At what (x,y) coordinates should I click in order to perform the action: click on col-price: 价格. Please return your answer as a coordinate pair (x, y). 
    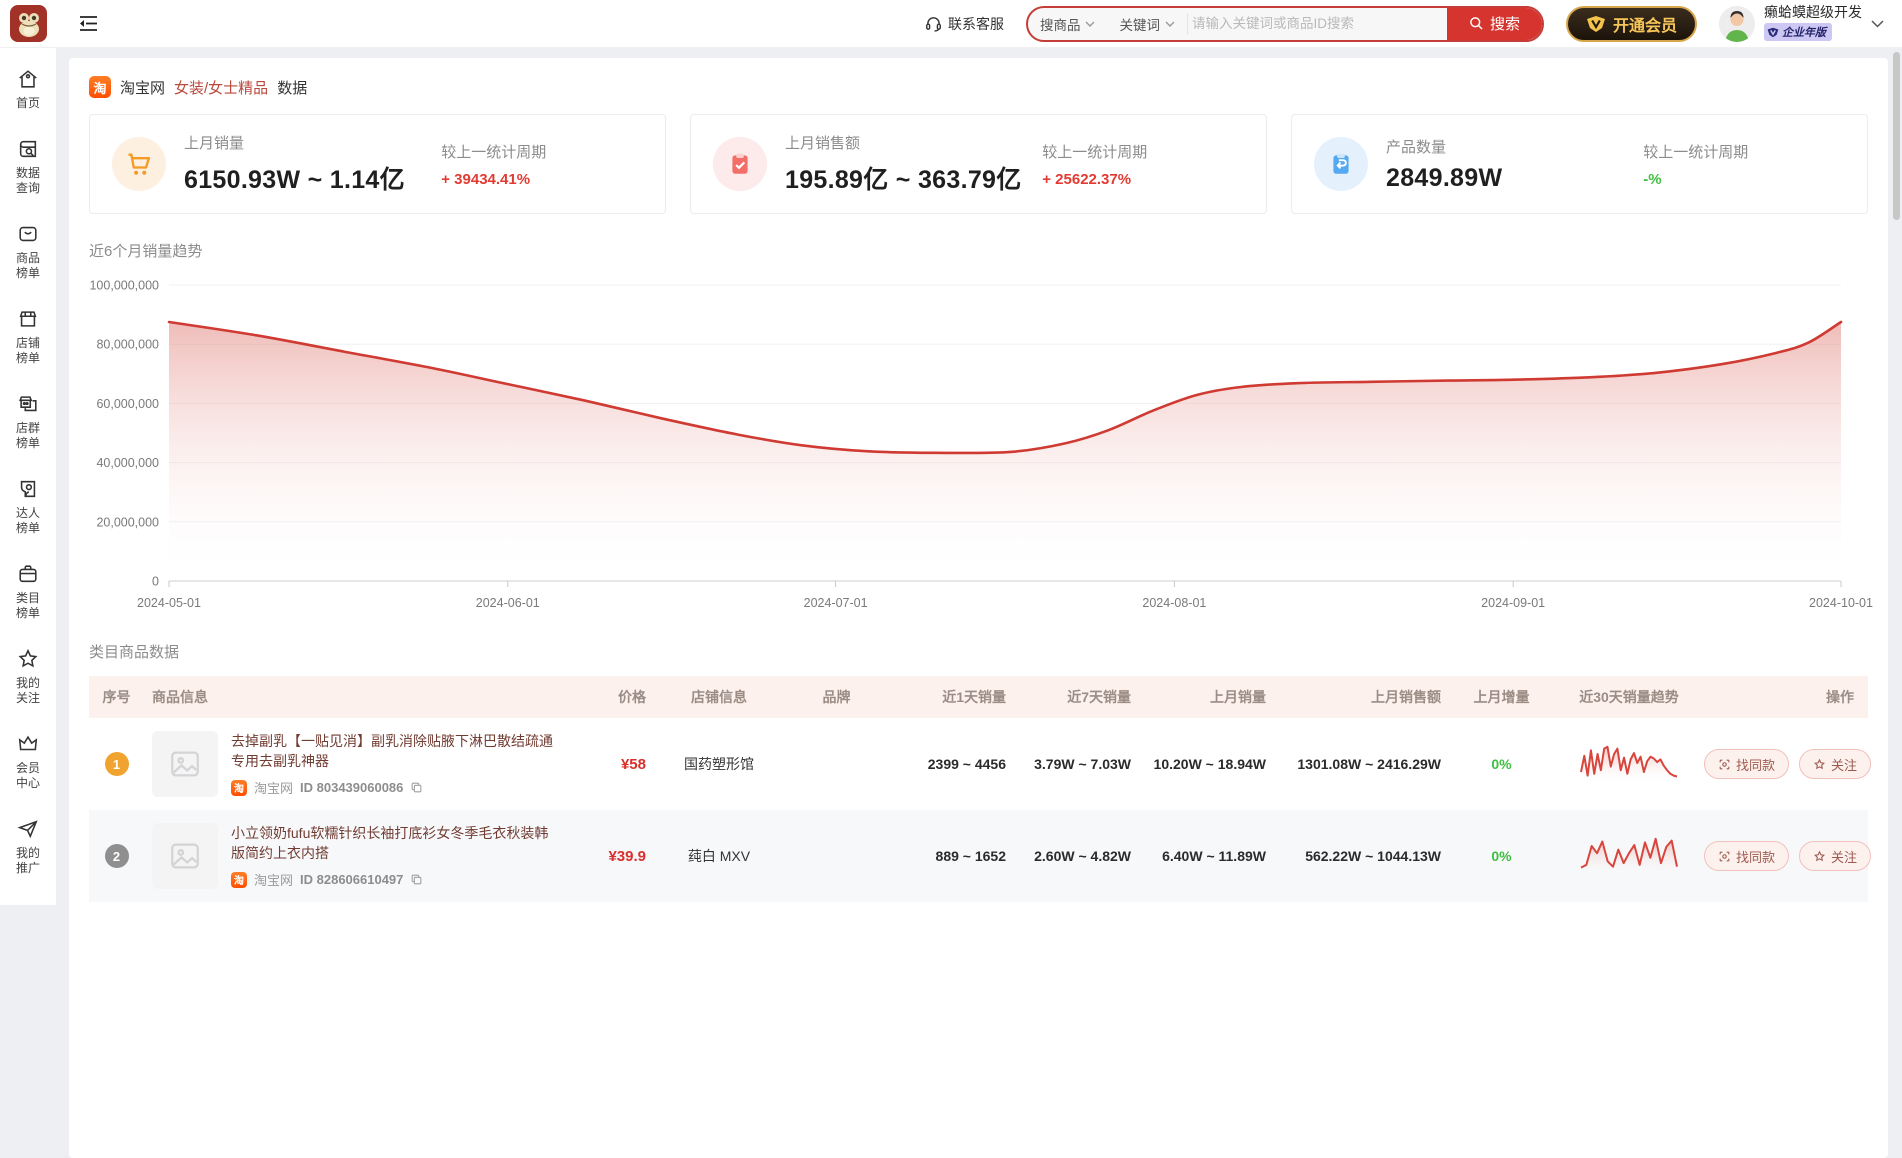
    Looking at the image, I should click on (632, 697).